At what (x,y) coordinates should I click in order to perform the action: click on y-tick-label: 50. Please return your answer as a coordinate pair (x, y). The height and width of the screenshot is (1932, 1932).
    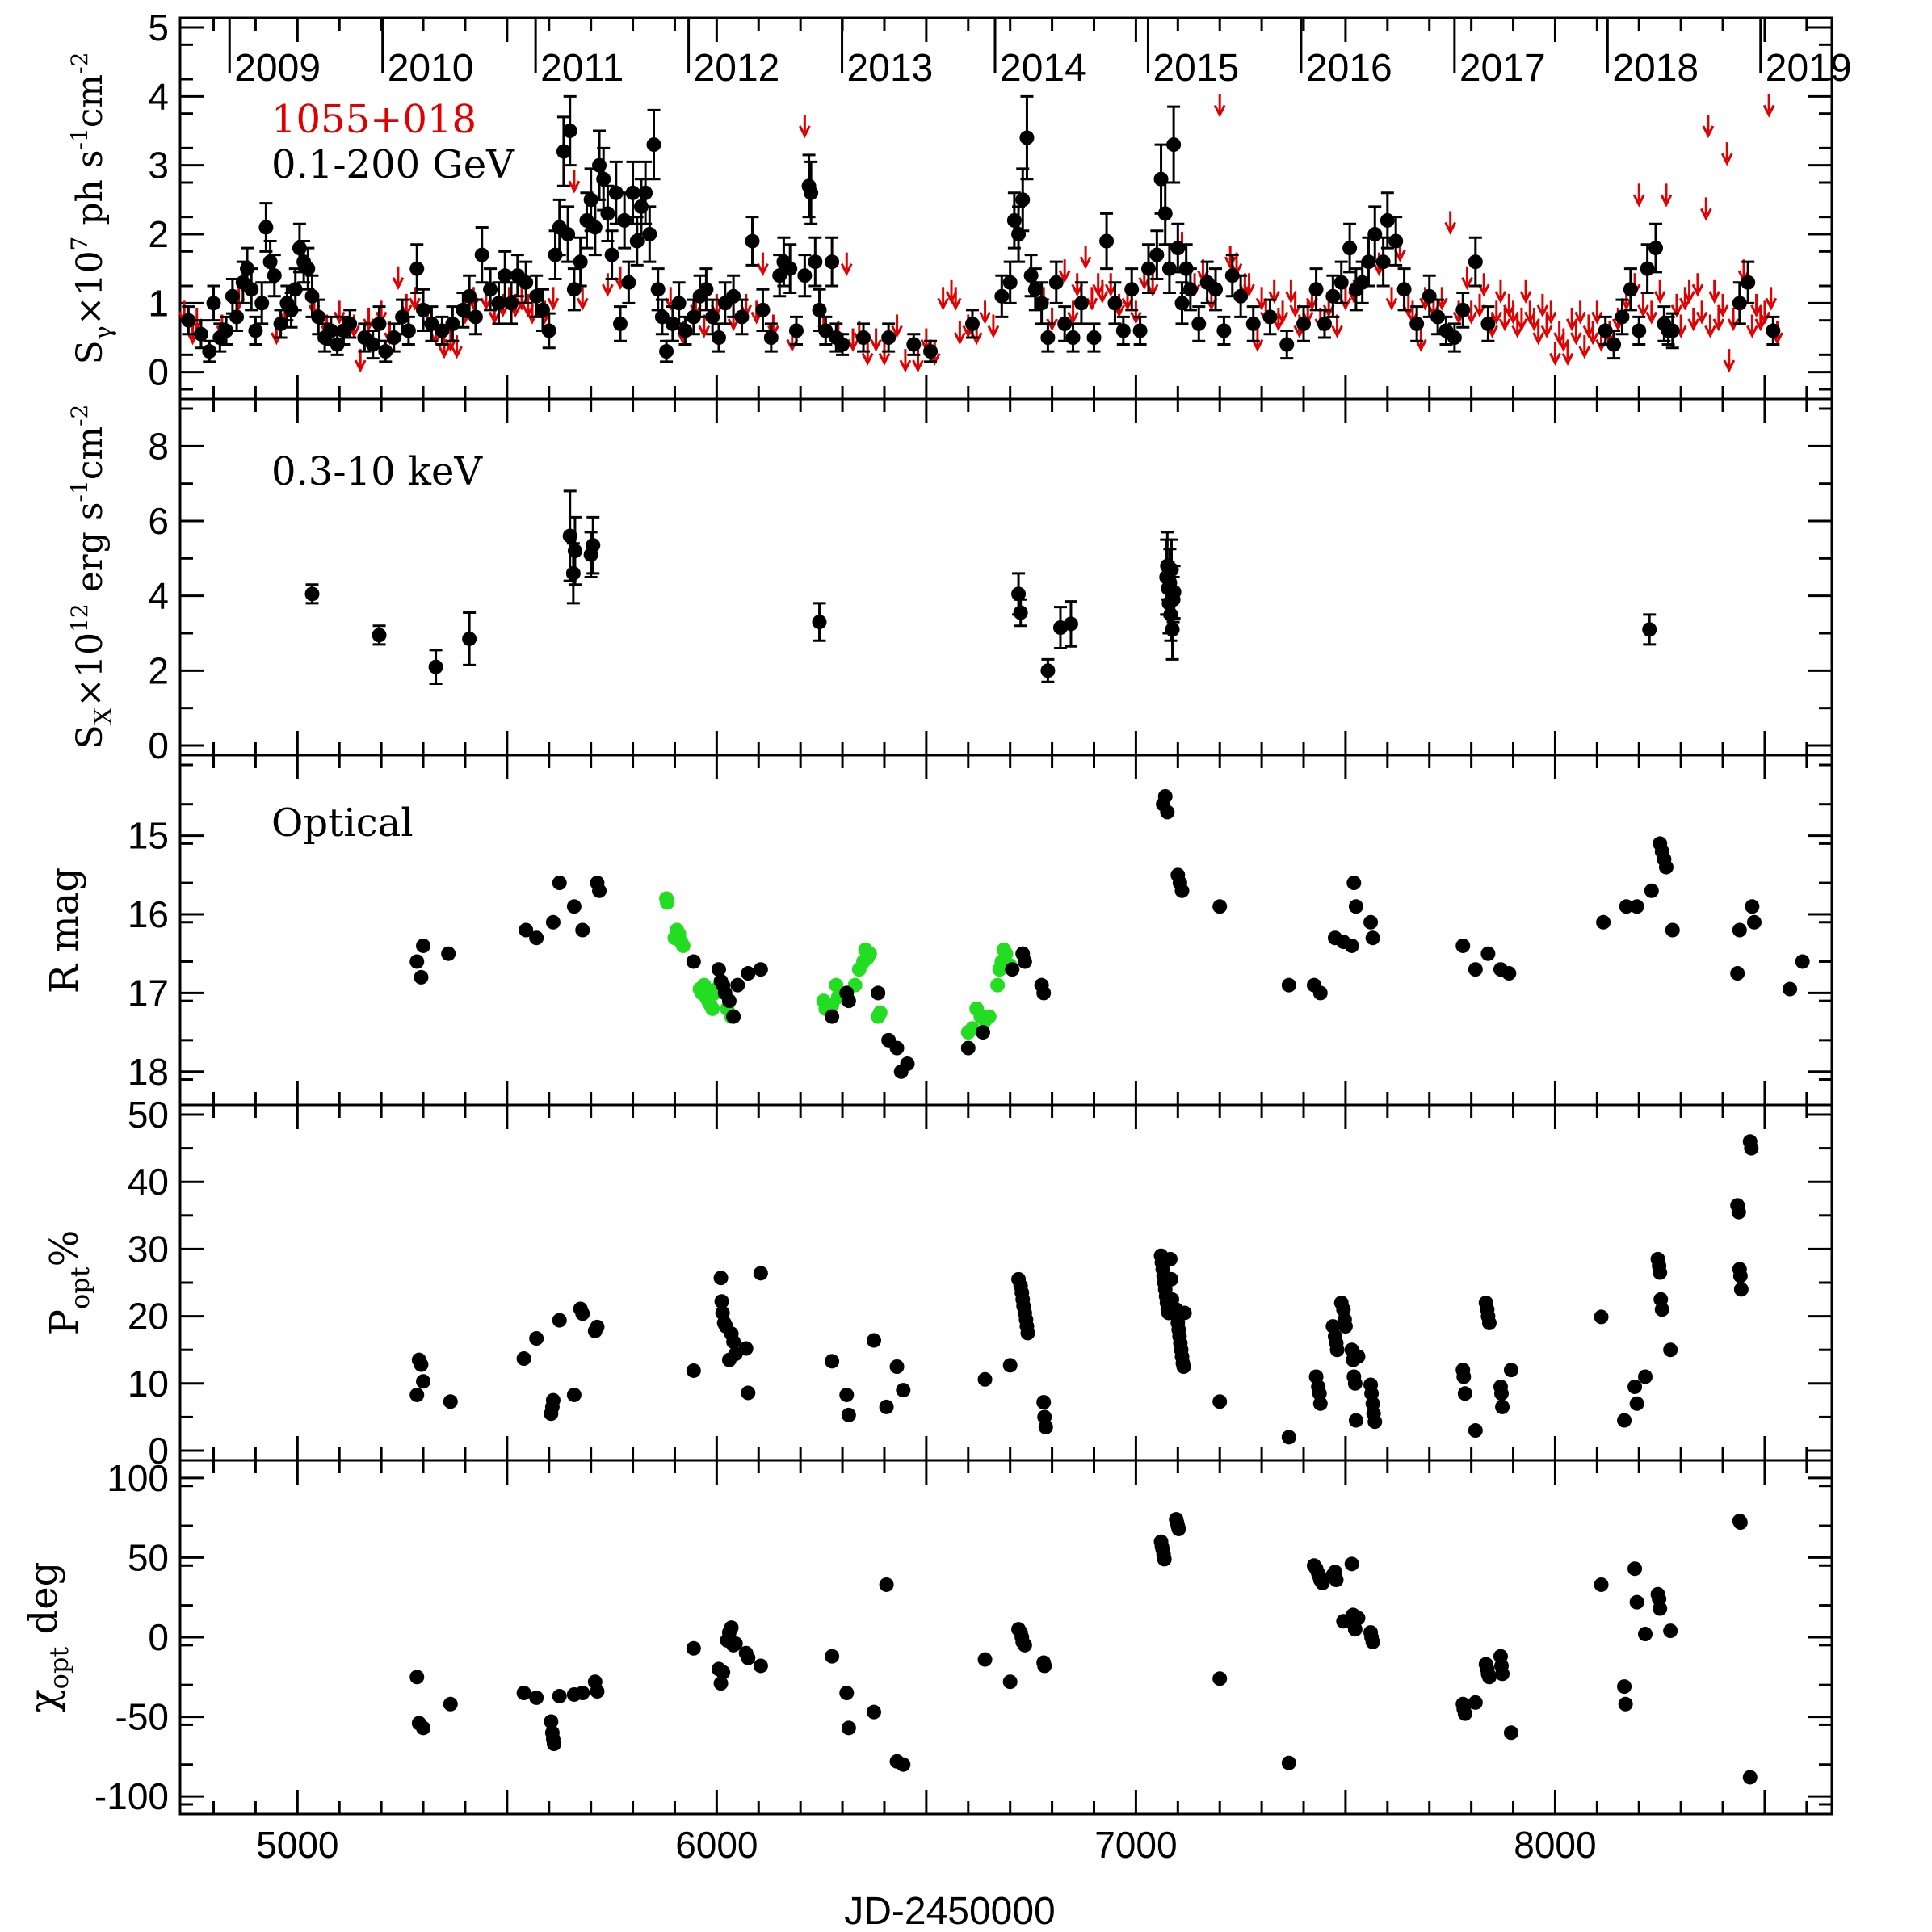
    Looking at the image, I should click on (148, 1557).